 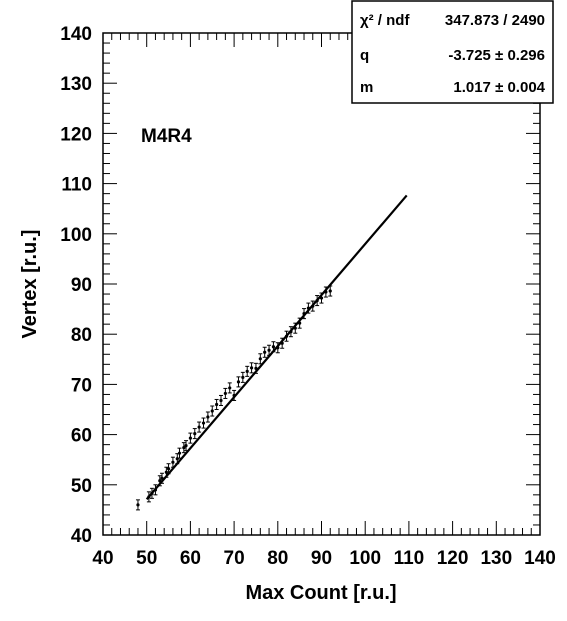 I want to click on x-tick-label: 80, so click(x=277, y=558).